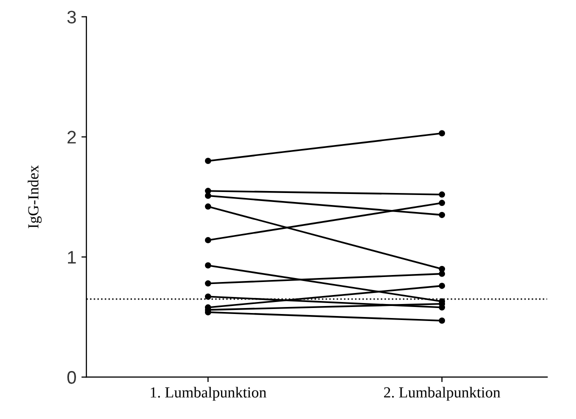 The image size is (576, 419). I want to click on y-tick-label: 1, so click(72, 257).